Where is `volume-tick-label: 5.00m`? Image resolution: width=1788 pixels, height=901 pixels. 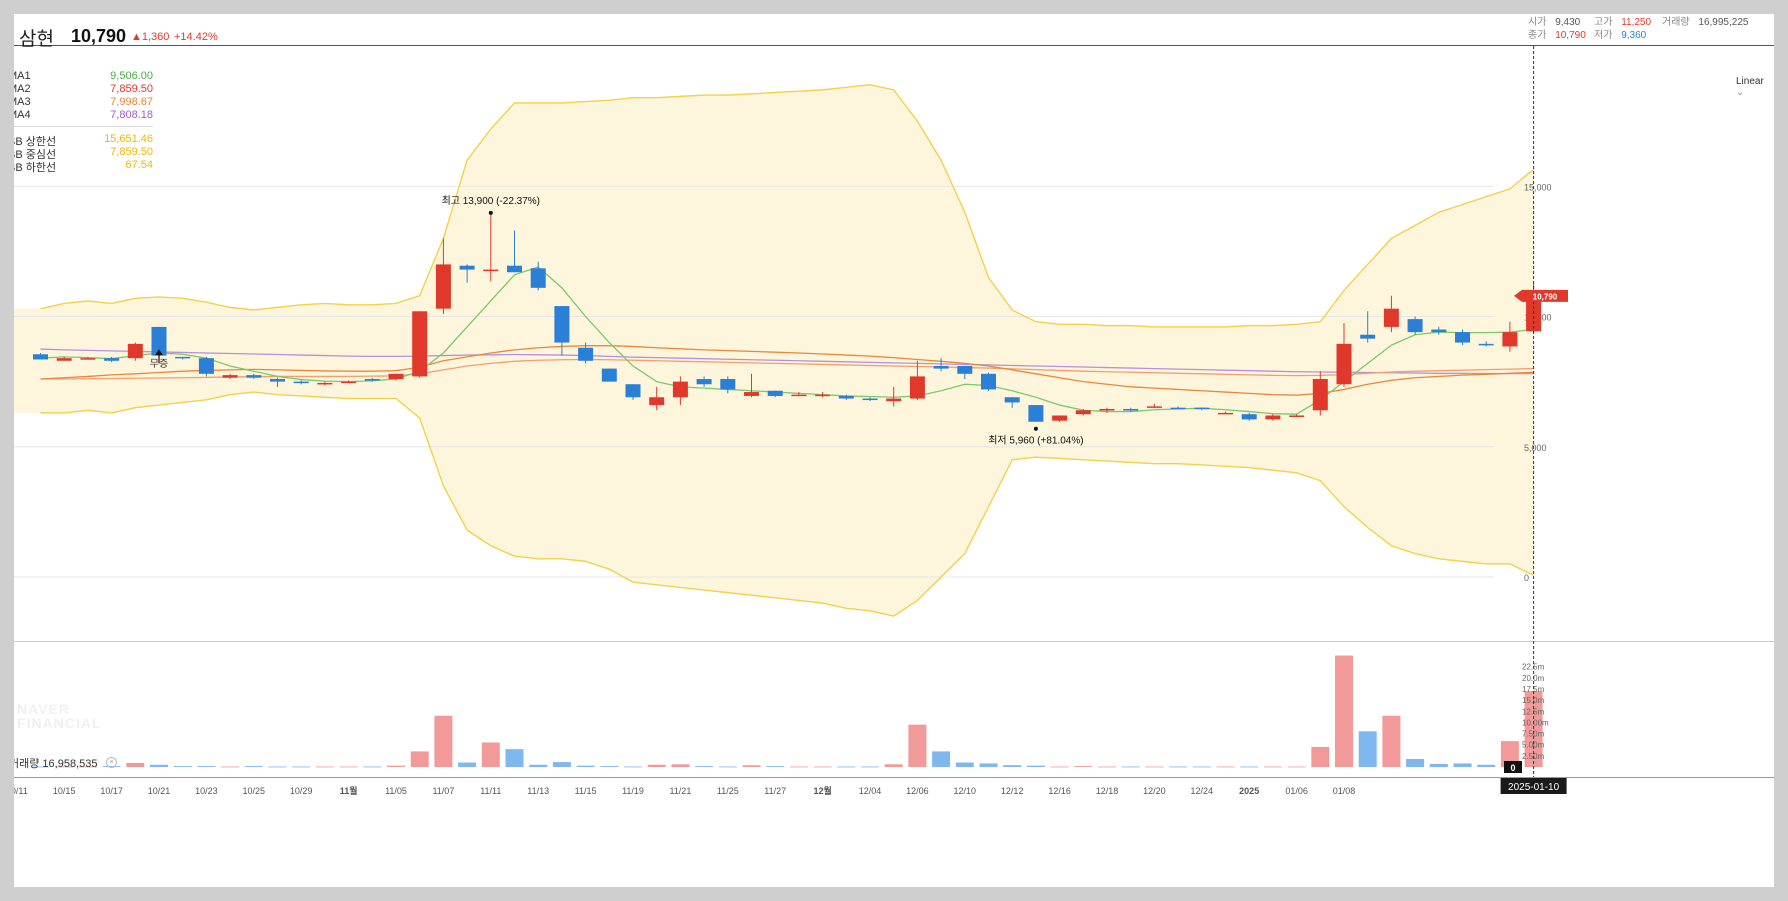
volume-tick-label: 5.00m is located at coordinates (1533, 745).